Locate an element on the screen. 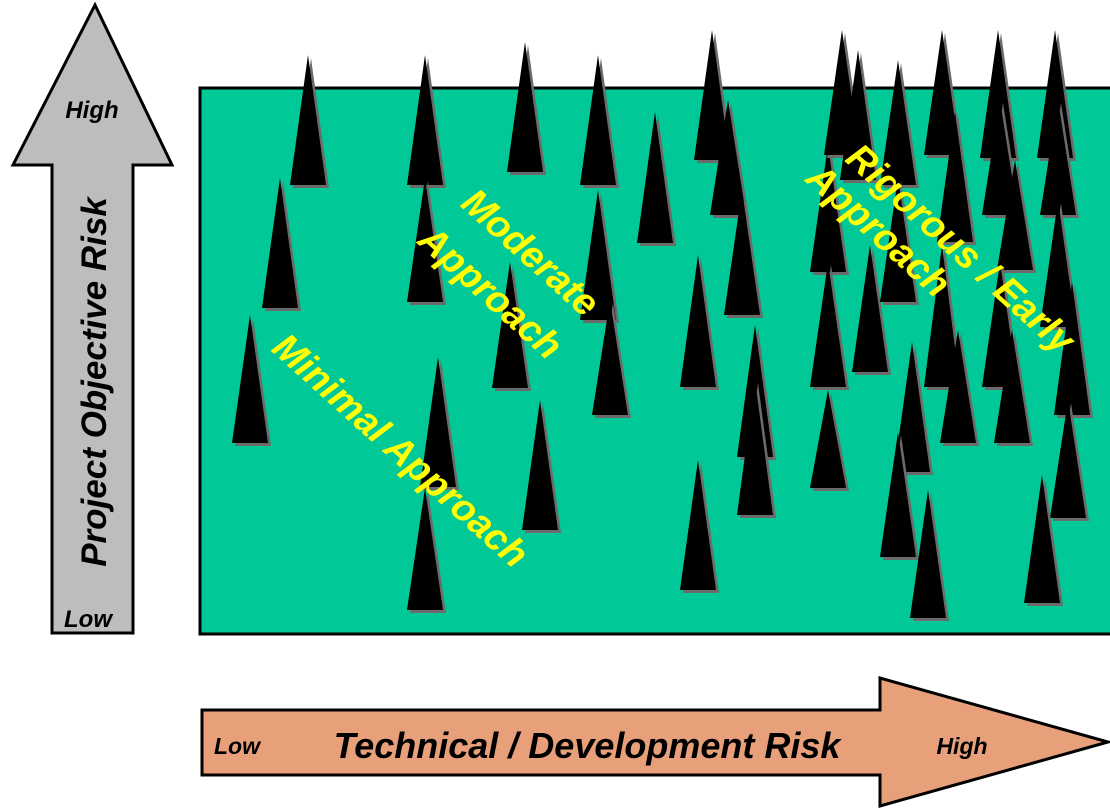 Image resolution: width=1110 pixels, height=809 pixels. y-axis-arrow: High Project Objective Risk Low is located at coordinates (92, 318).